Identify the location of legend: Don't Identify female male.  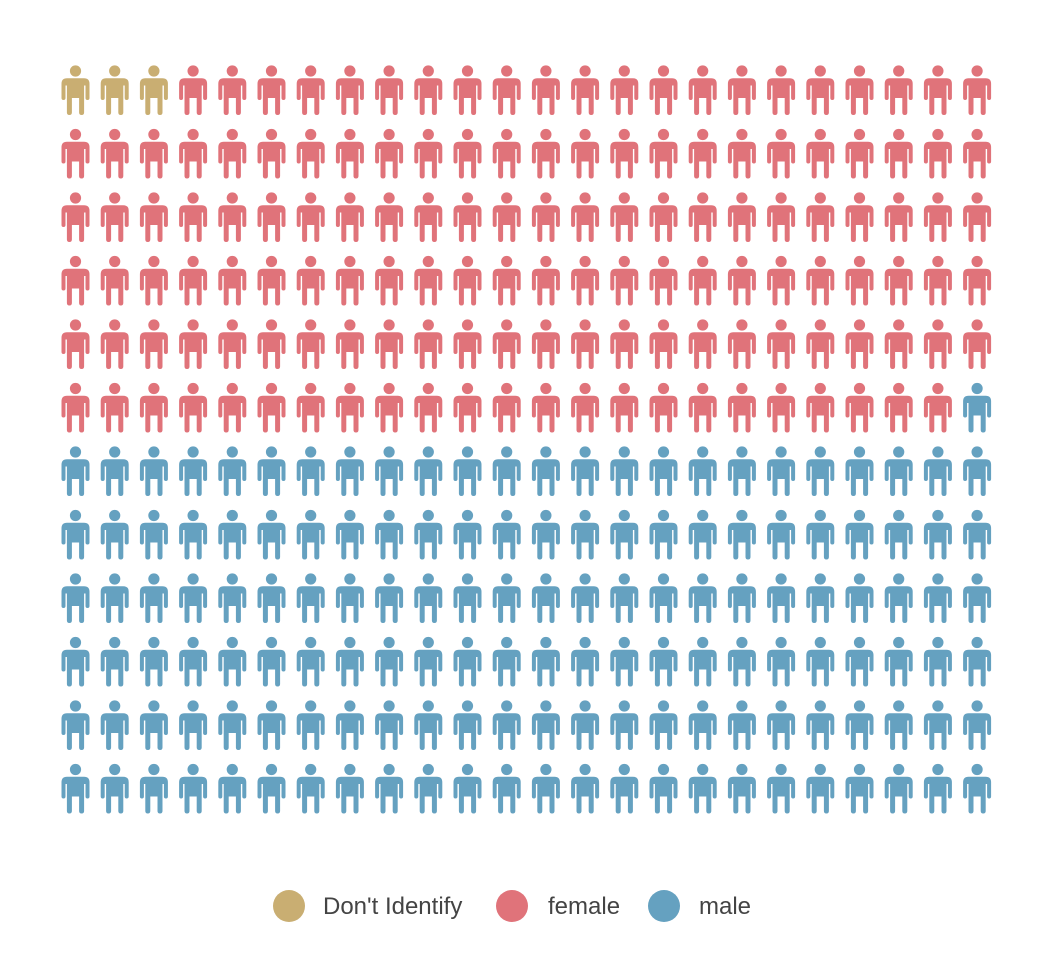
(512, 906).